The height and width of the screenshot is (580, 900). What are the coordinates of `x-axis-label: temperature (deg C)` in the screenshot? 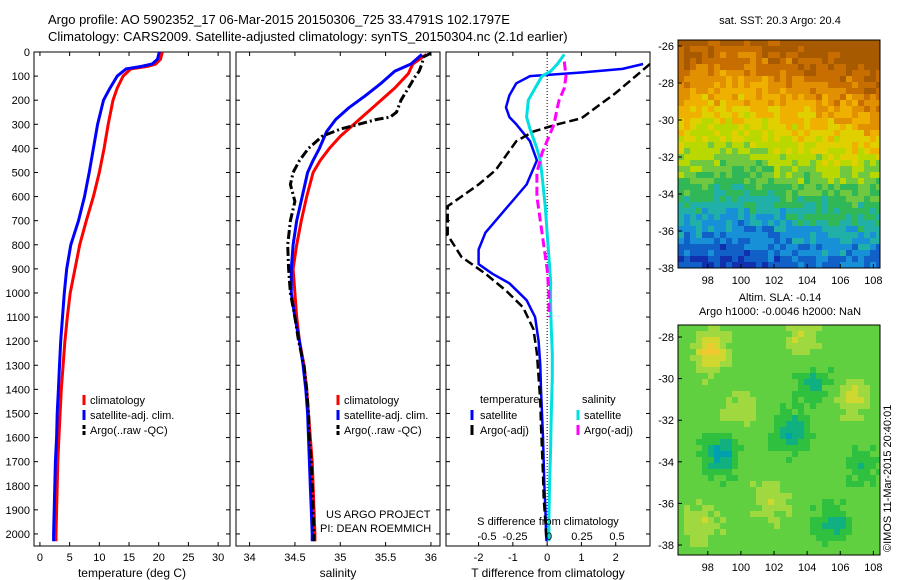 It's located at (132, 573).